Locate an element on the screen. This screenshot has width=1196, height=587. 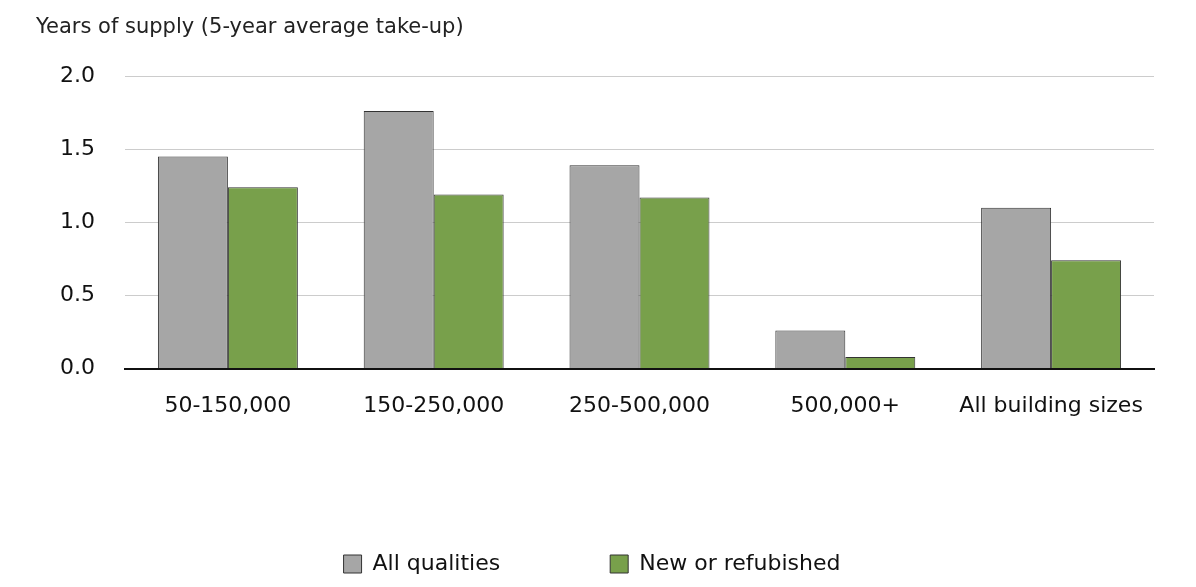
y-tick-label: 1.5 is located at coordinates (77, 147).